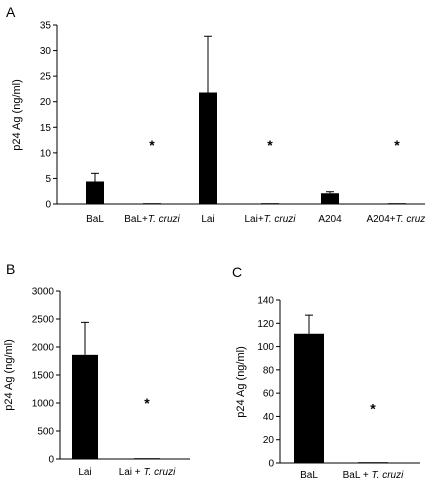 This screenshot has height=482, width=425. I want to click on panel-c-y-tick-label: 0, so click(271, 464).